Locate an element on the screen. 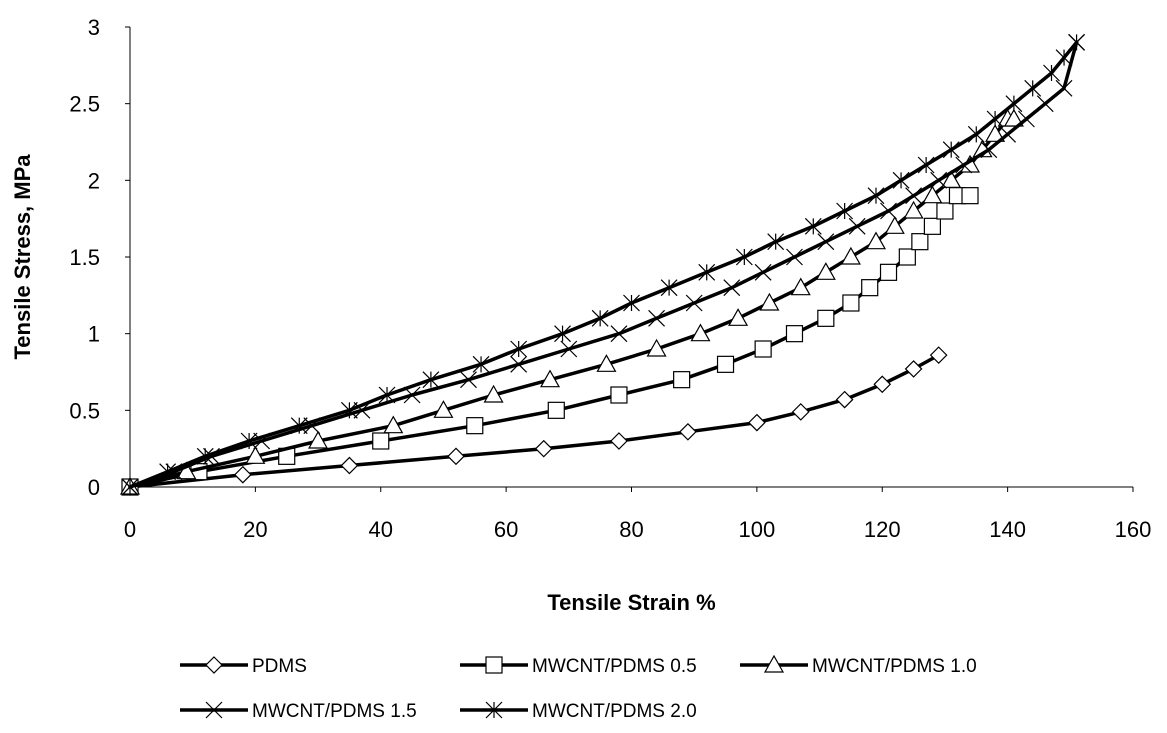  y-tick-label: 2.5 is located at coordinates (84, 104).